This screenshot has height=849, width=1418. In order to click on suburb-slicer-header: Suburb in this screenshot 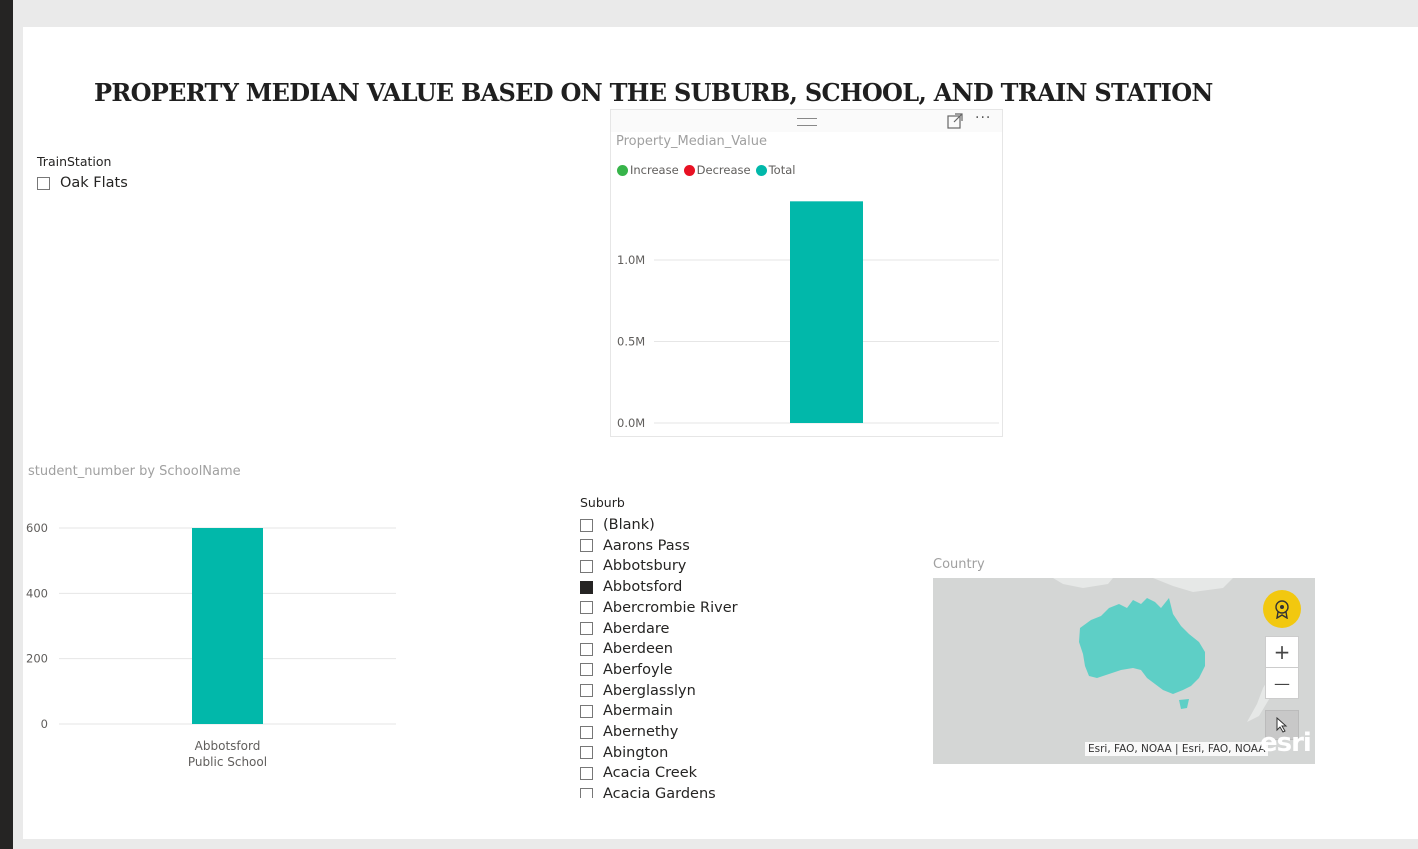, I will do `click(602, 502)`.